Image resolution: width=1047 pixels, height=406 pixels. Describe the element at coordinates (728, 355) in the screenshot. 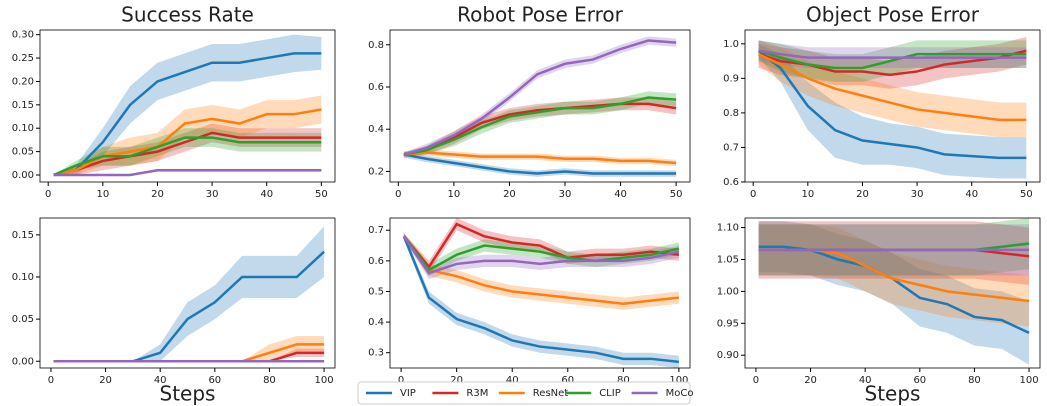

I see `y-tick-label: 0.90` at that location.